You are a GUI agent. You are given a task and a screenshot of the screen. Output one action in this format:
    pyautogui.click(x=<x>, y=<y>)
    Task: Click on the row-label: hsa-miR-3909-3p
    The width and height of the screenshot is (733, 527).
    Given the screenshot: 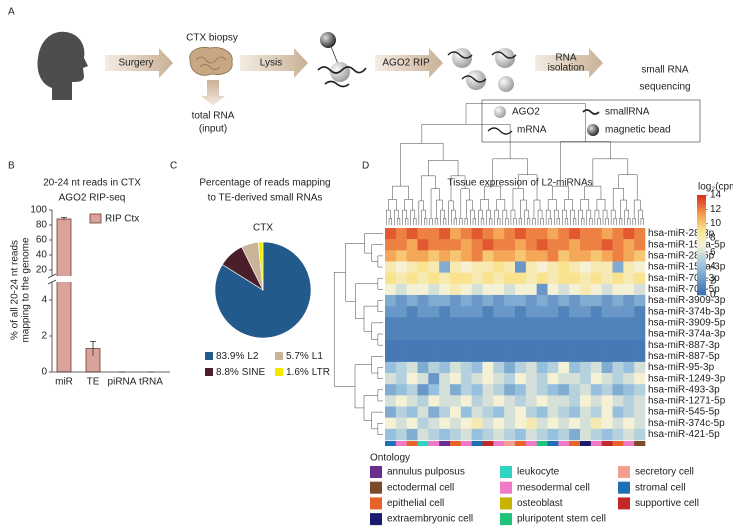 What is the action you would take?
    pyautogui.click(x=687, y=300)
    